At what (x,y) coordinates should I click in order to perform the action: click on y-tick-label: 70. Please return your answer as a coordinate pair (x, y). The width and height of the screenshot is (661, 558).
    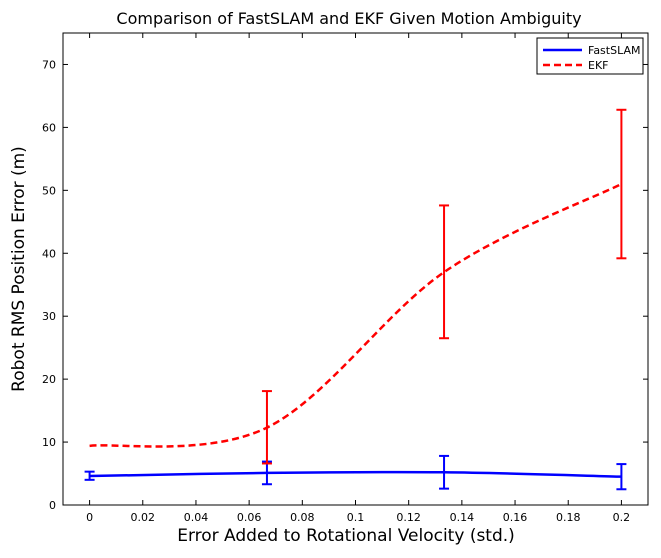
    Looking at the image, I should click on (49, 64).